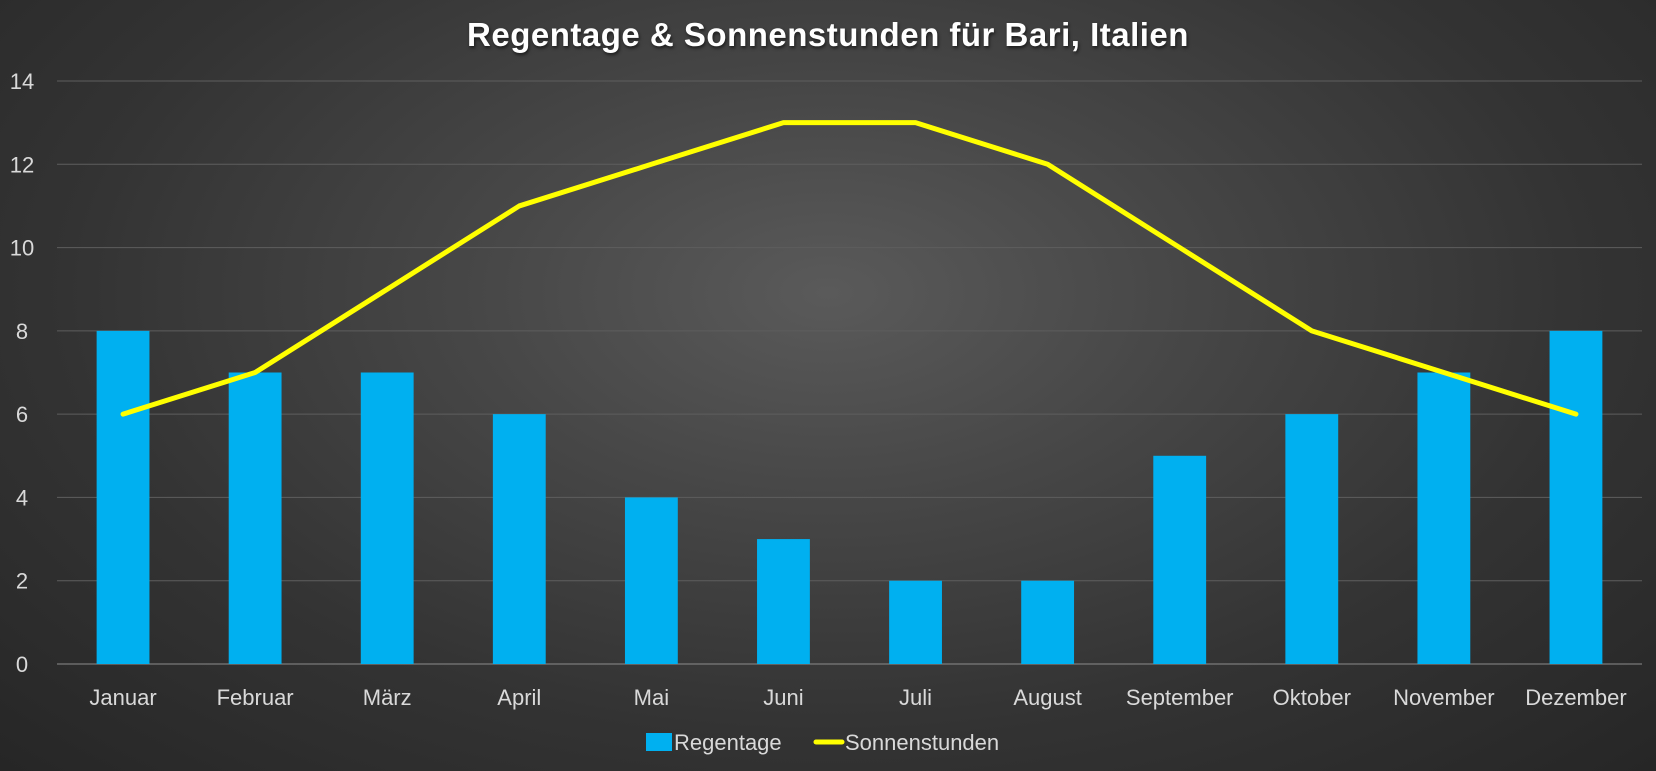 This screenshot has height=771, width=1656. I want to click on x-tick-label: November, so click(1443, 697).